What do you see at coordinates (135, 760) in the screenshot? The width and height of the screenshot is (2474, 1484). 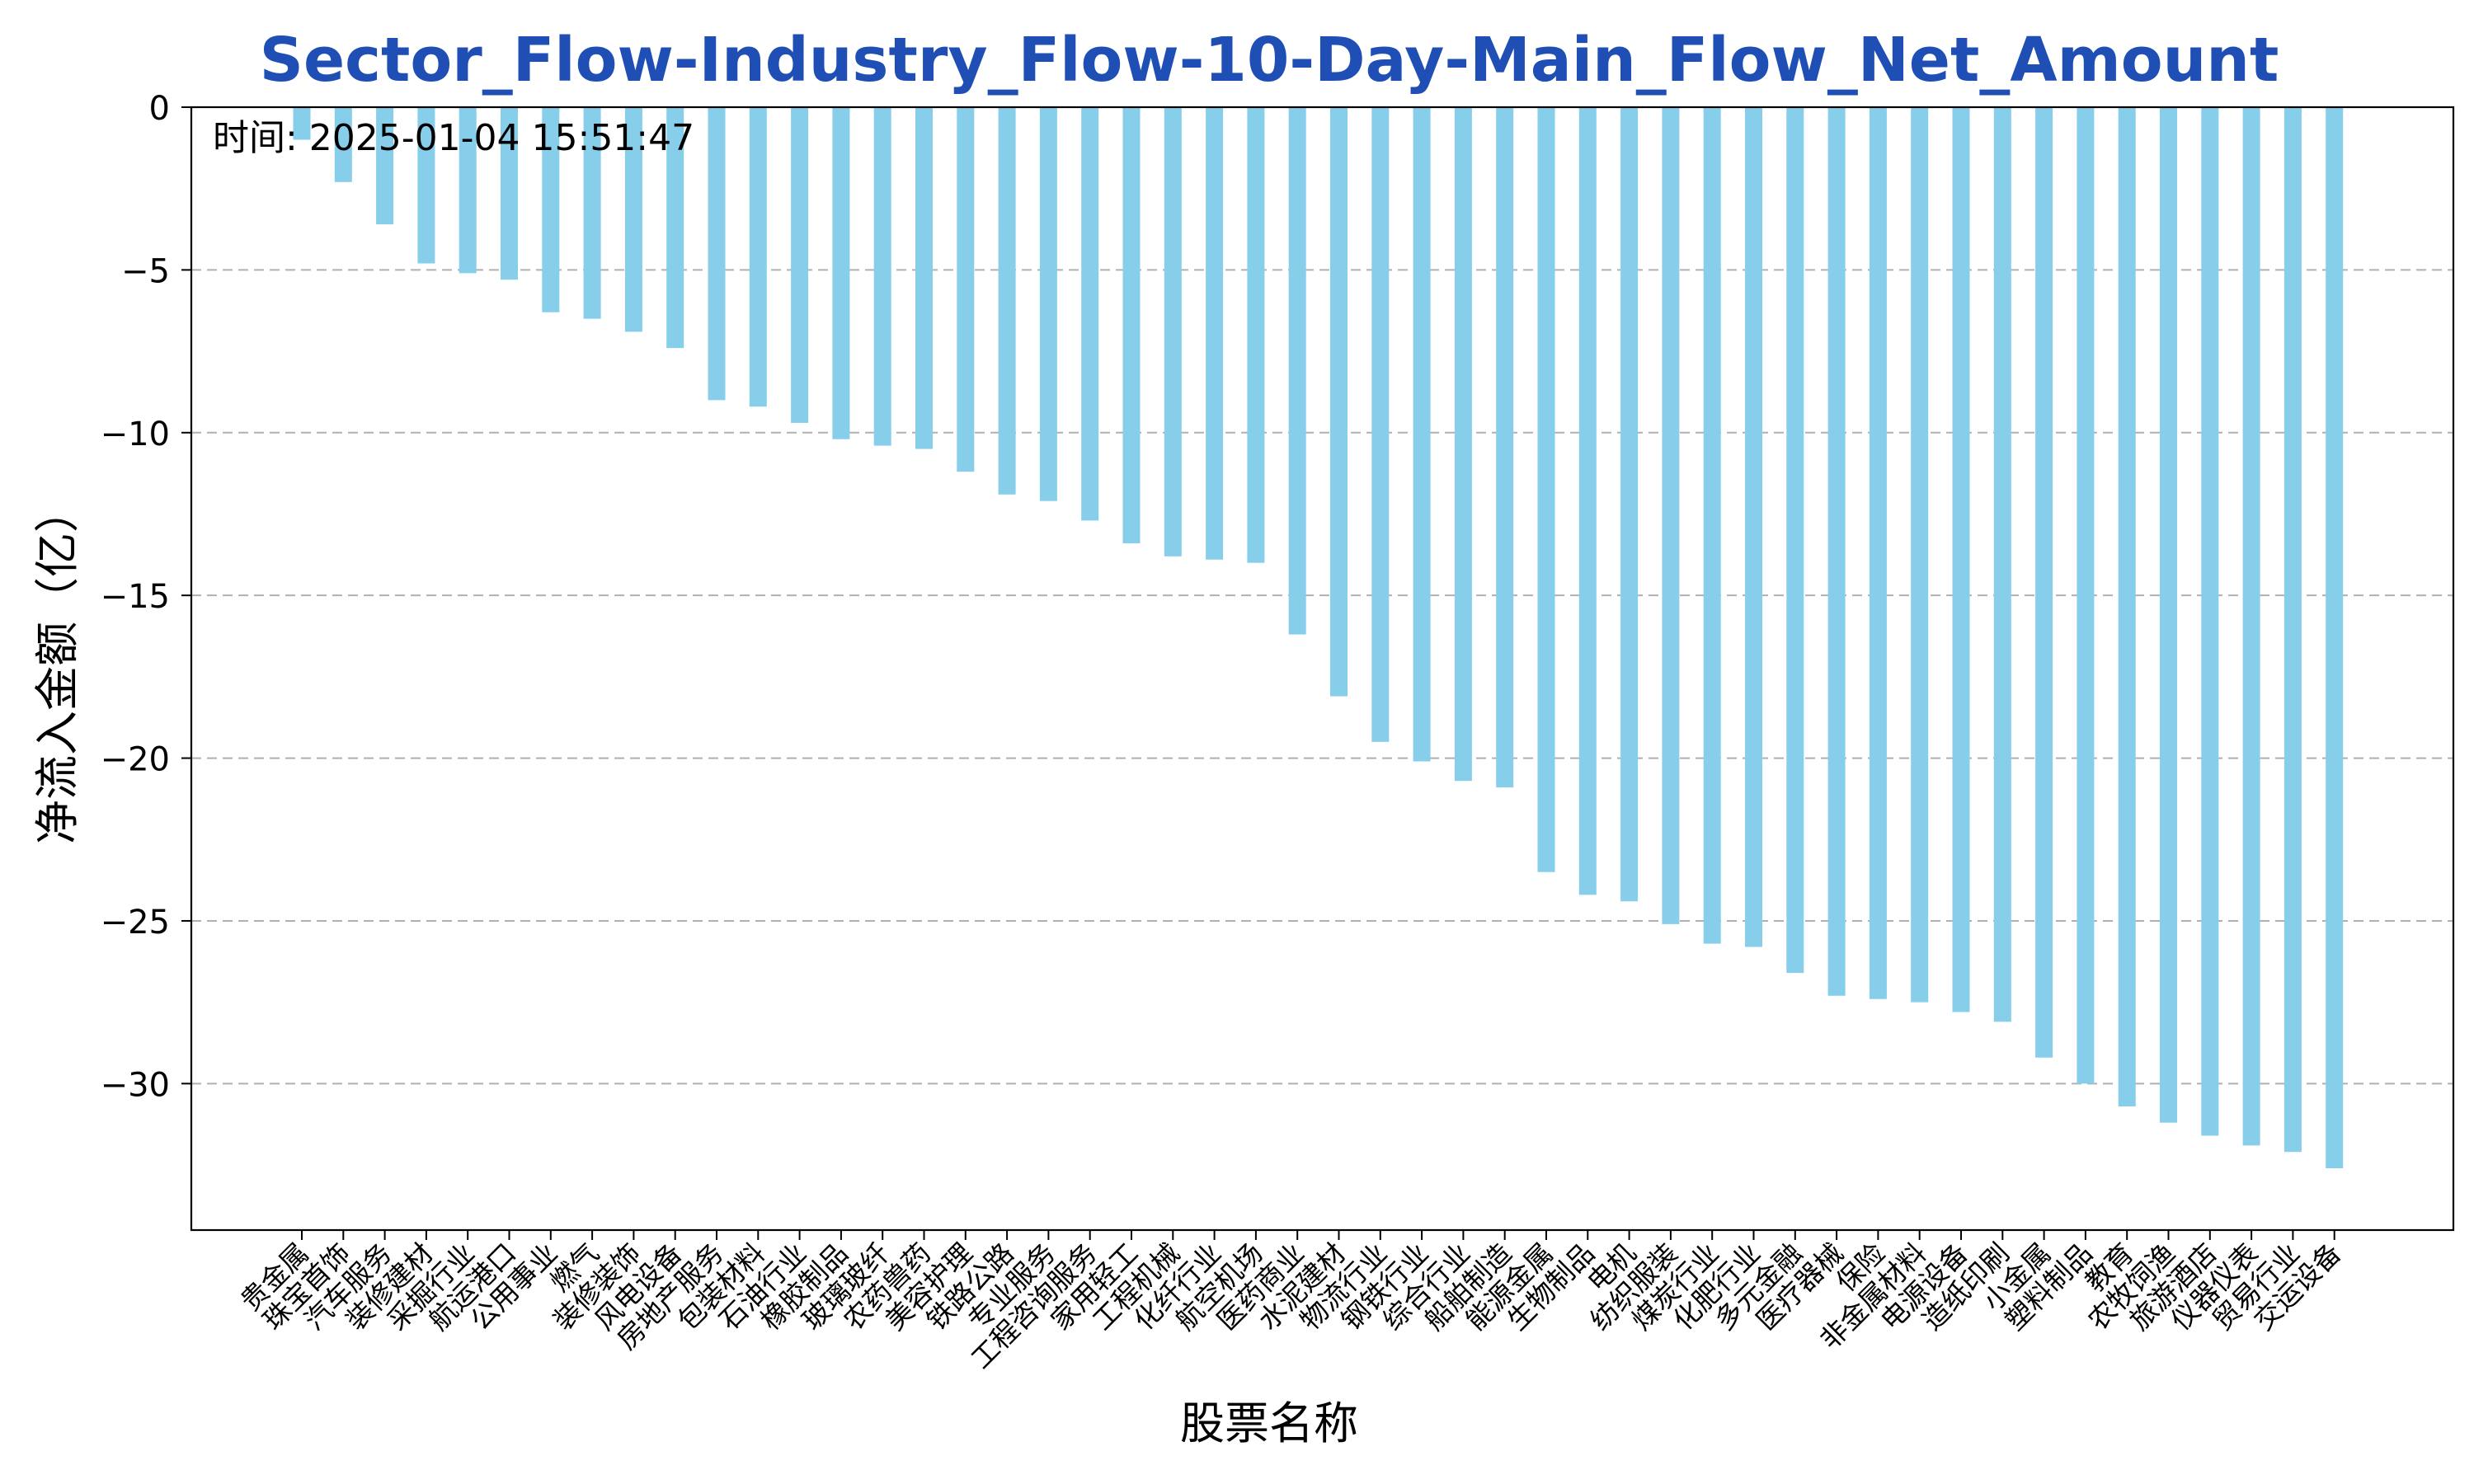 I see `y-tick-label: −20` at bounding box center [135, 760].